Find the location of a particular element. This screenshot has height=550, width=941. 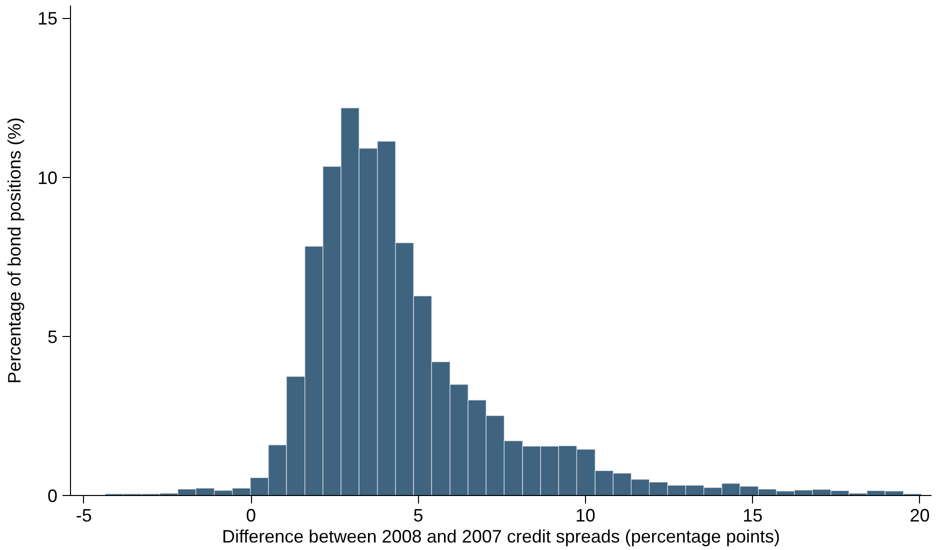

y-tick-label: 0 is located at coordinates (52, 496).